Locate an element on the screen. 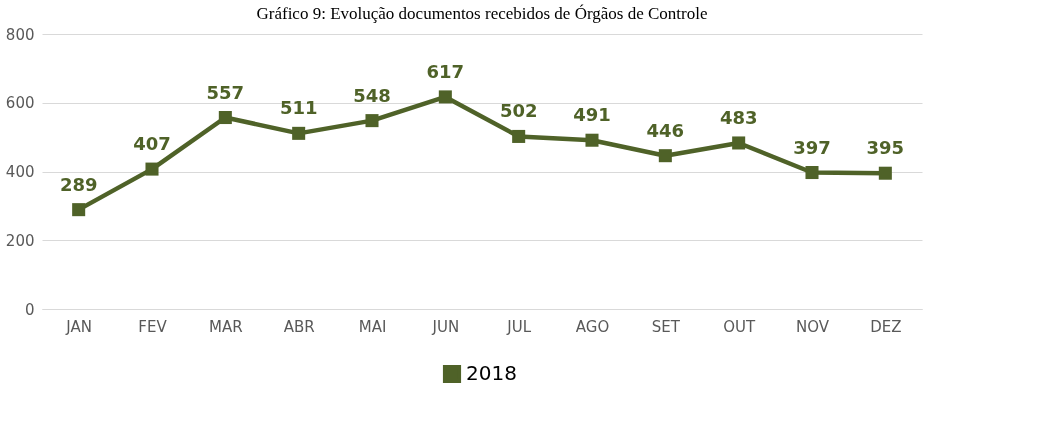 The height and width of the screenshot is (446, 1040). chart-title: Gráfico 9: Evolução documentos recebidos de Órgãos de Controle is located at coordinates (482, 13).